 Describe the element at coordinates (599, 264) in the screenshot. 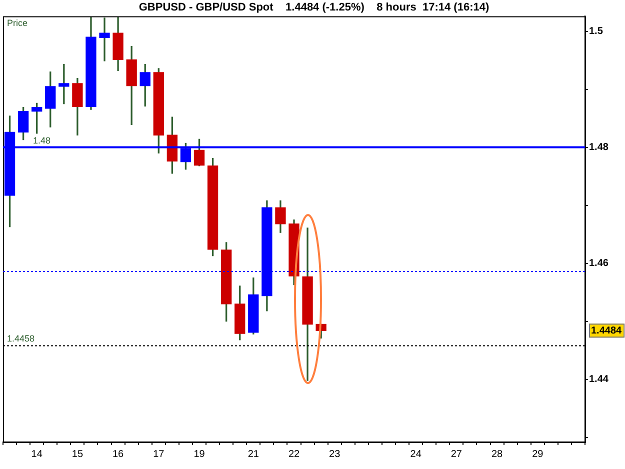

I see `y-tick-label: 1.46` at that location.